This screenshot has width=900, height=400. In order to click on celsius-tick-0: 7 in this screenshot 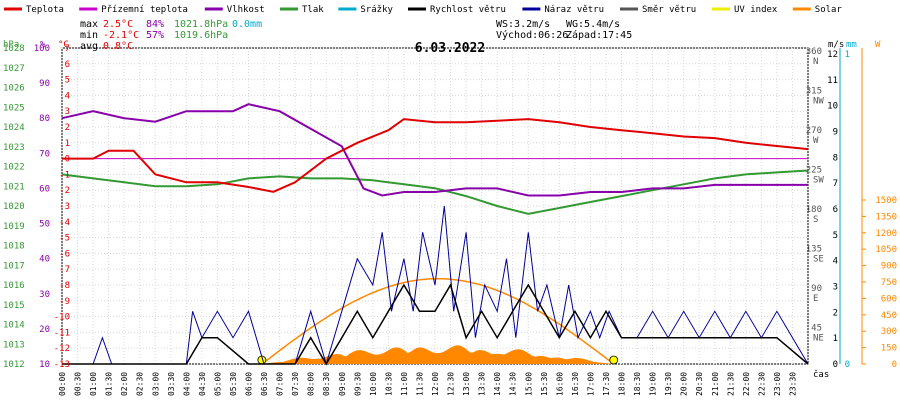, I will do `click(67, 49)`.